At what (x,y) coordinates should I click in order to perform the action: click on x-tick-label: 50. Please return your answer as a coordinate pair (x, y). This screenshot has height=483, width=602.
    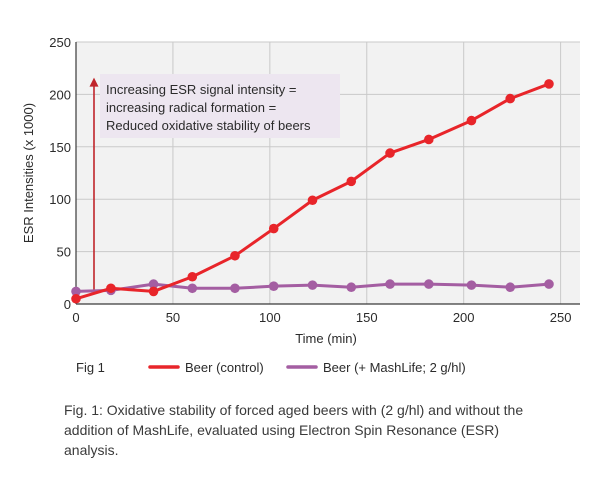
    Looking at the image, I should click on (173, 317).